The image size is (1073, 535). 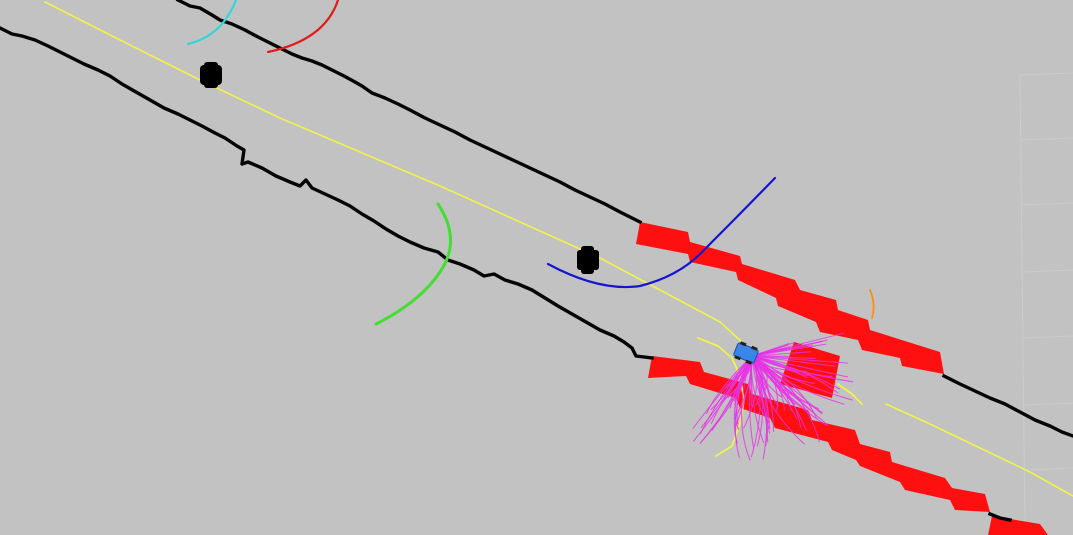 I want to click on wall-upper-east, so click(x=1007, y=405).